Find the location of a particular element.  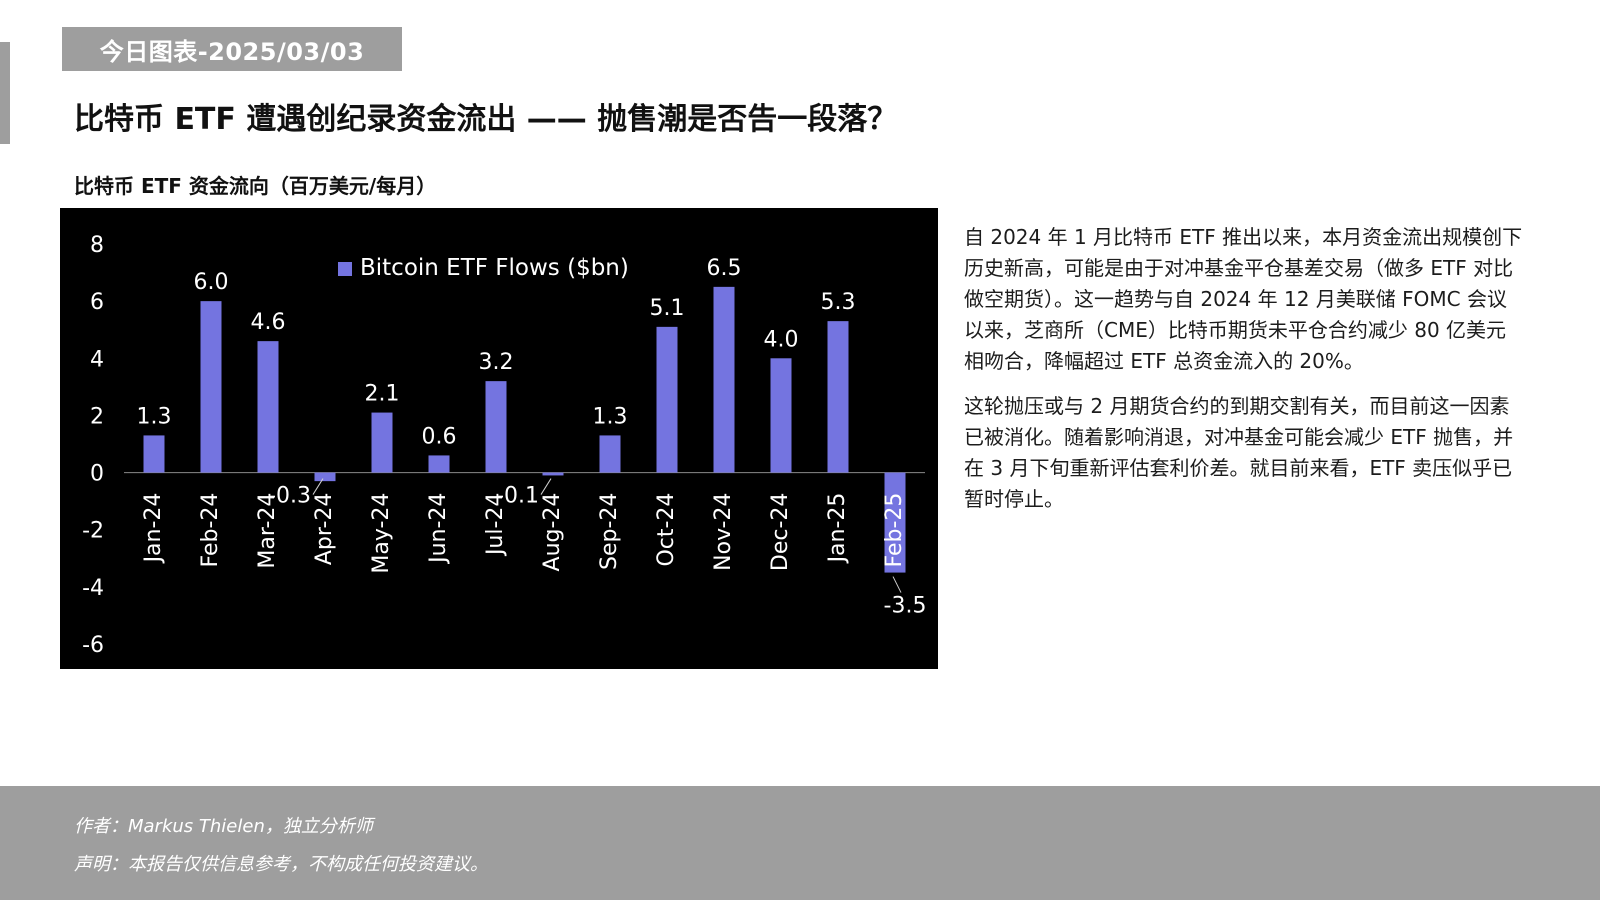

date-tag: 今日图表-2025/03/03 is located at coordinates (232, 49).